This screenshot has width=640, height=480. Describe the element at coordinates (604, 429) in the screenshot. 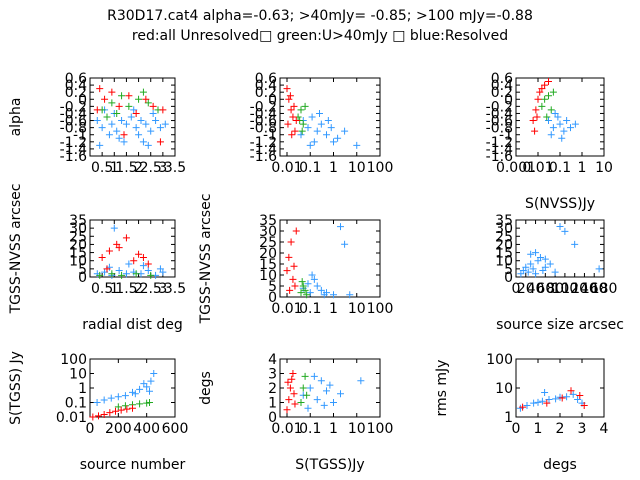

I see `x-tick-label: 4` at that location.